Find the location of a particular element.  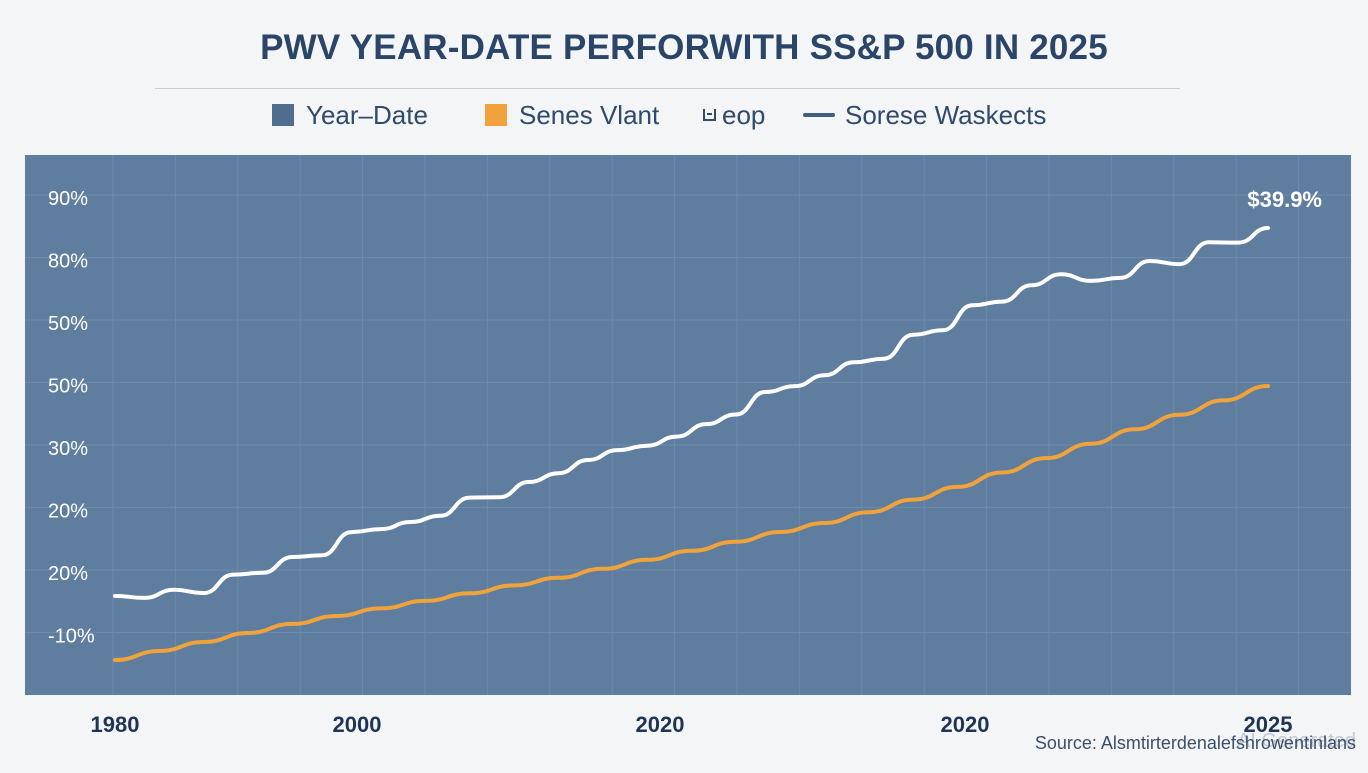

legend-label: eop is located at coordinates (744, 114).